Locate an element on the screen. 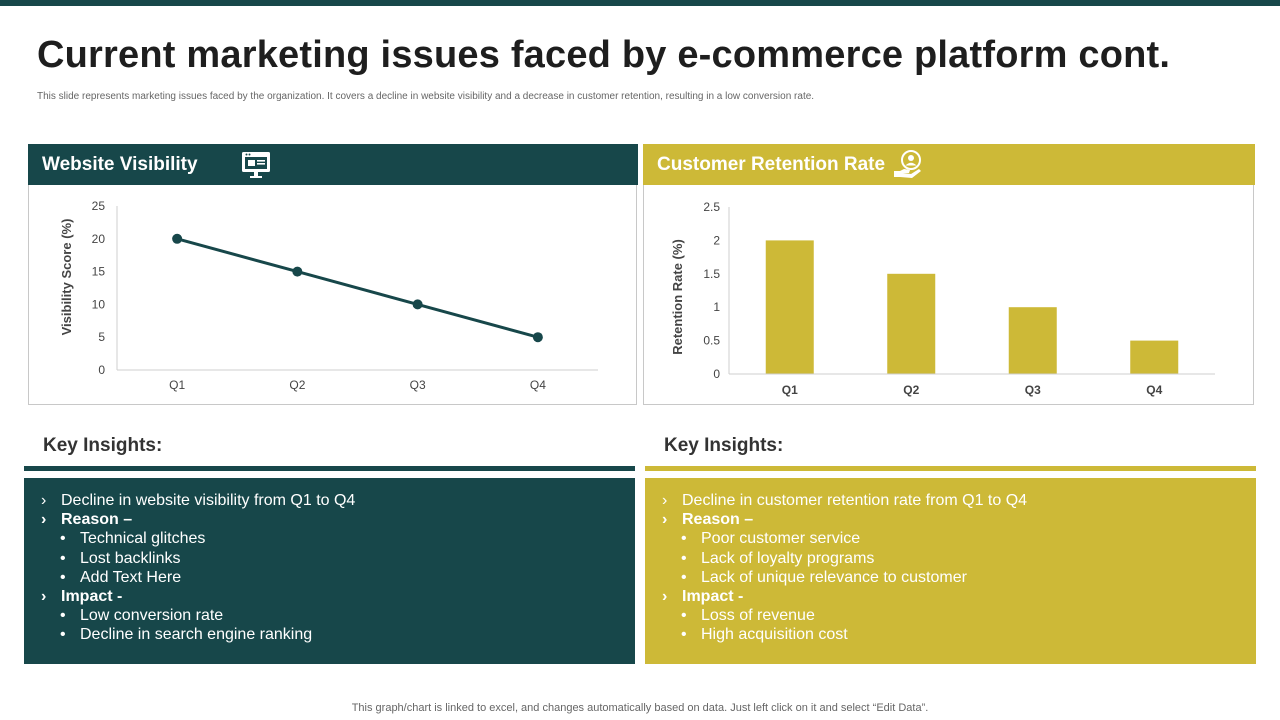 The image size is (1280, 720). insight-right-item: • Lack of loyalty programs is located at coordinates (959, 558).